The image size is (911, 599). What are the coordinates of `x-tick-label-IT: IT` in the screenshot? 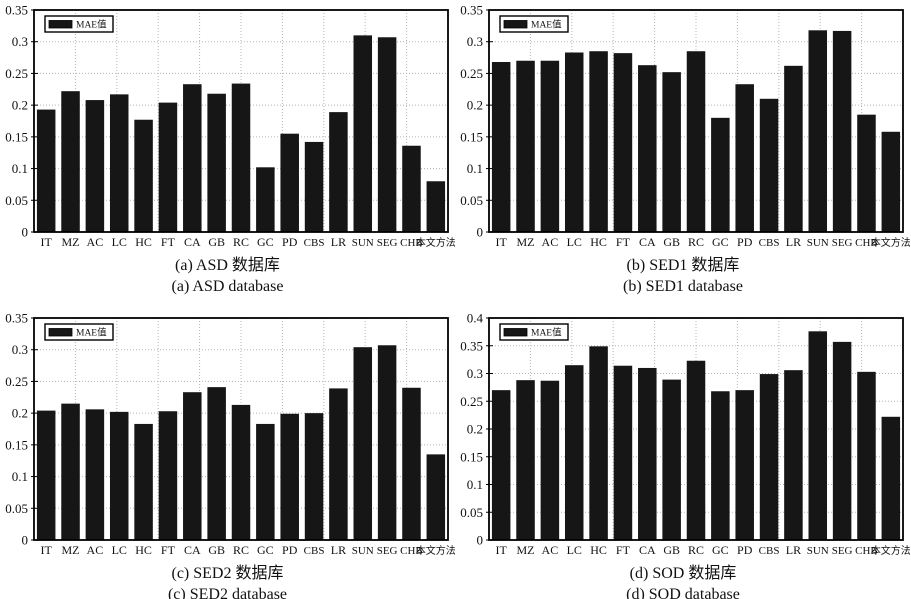 It's located at (47, 550).